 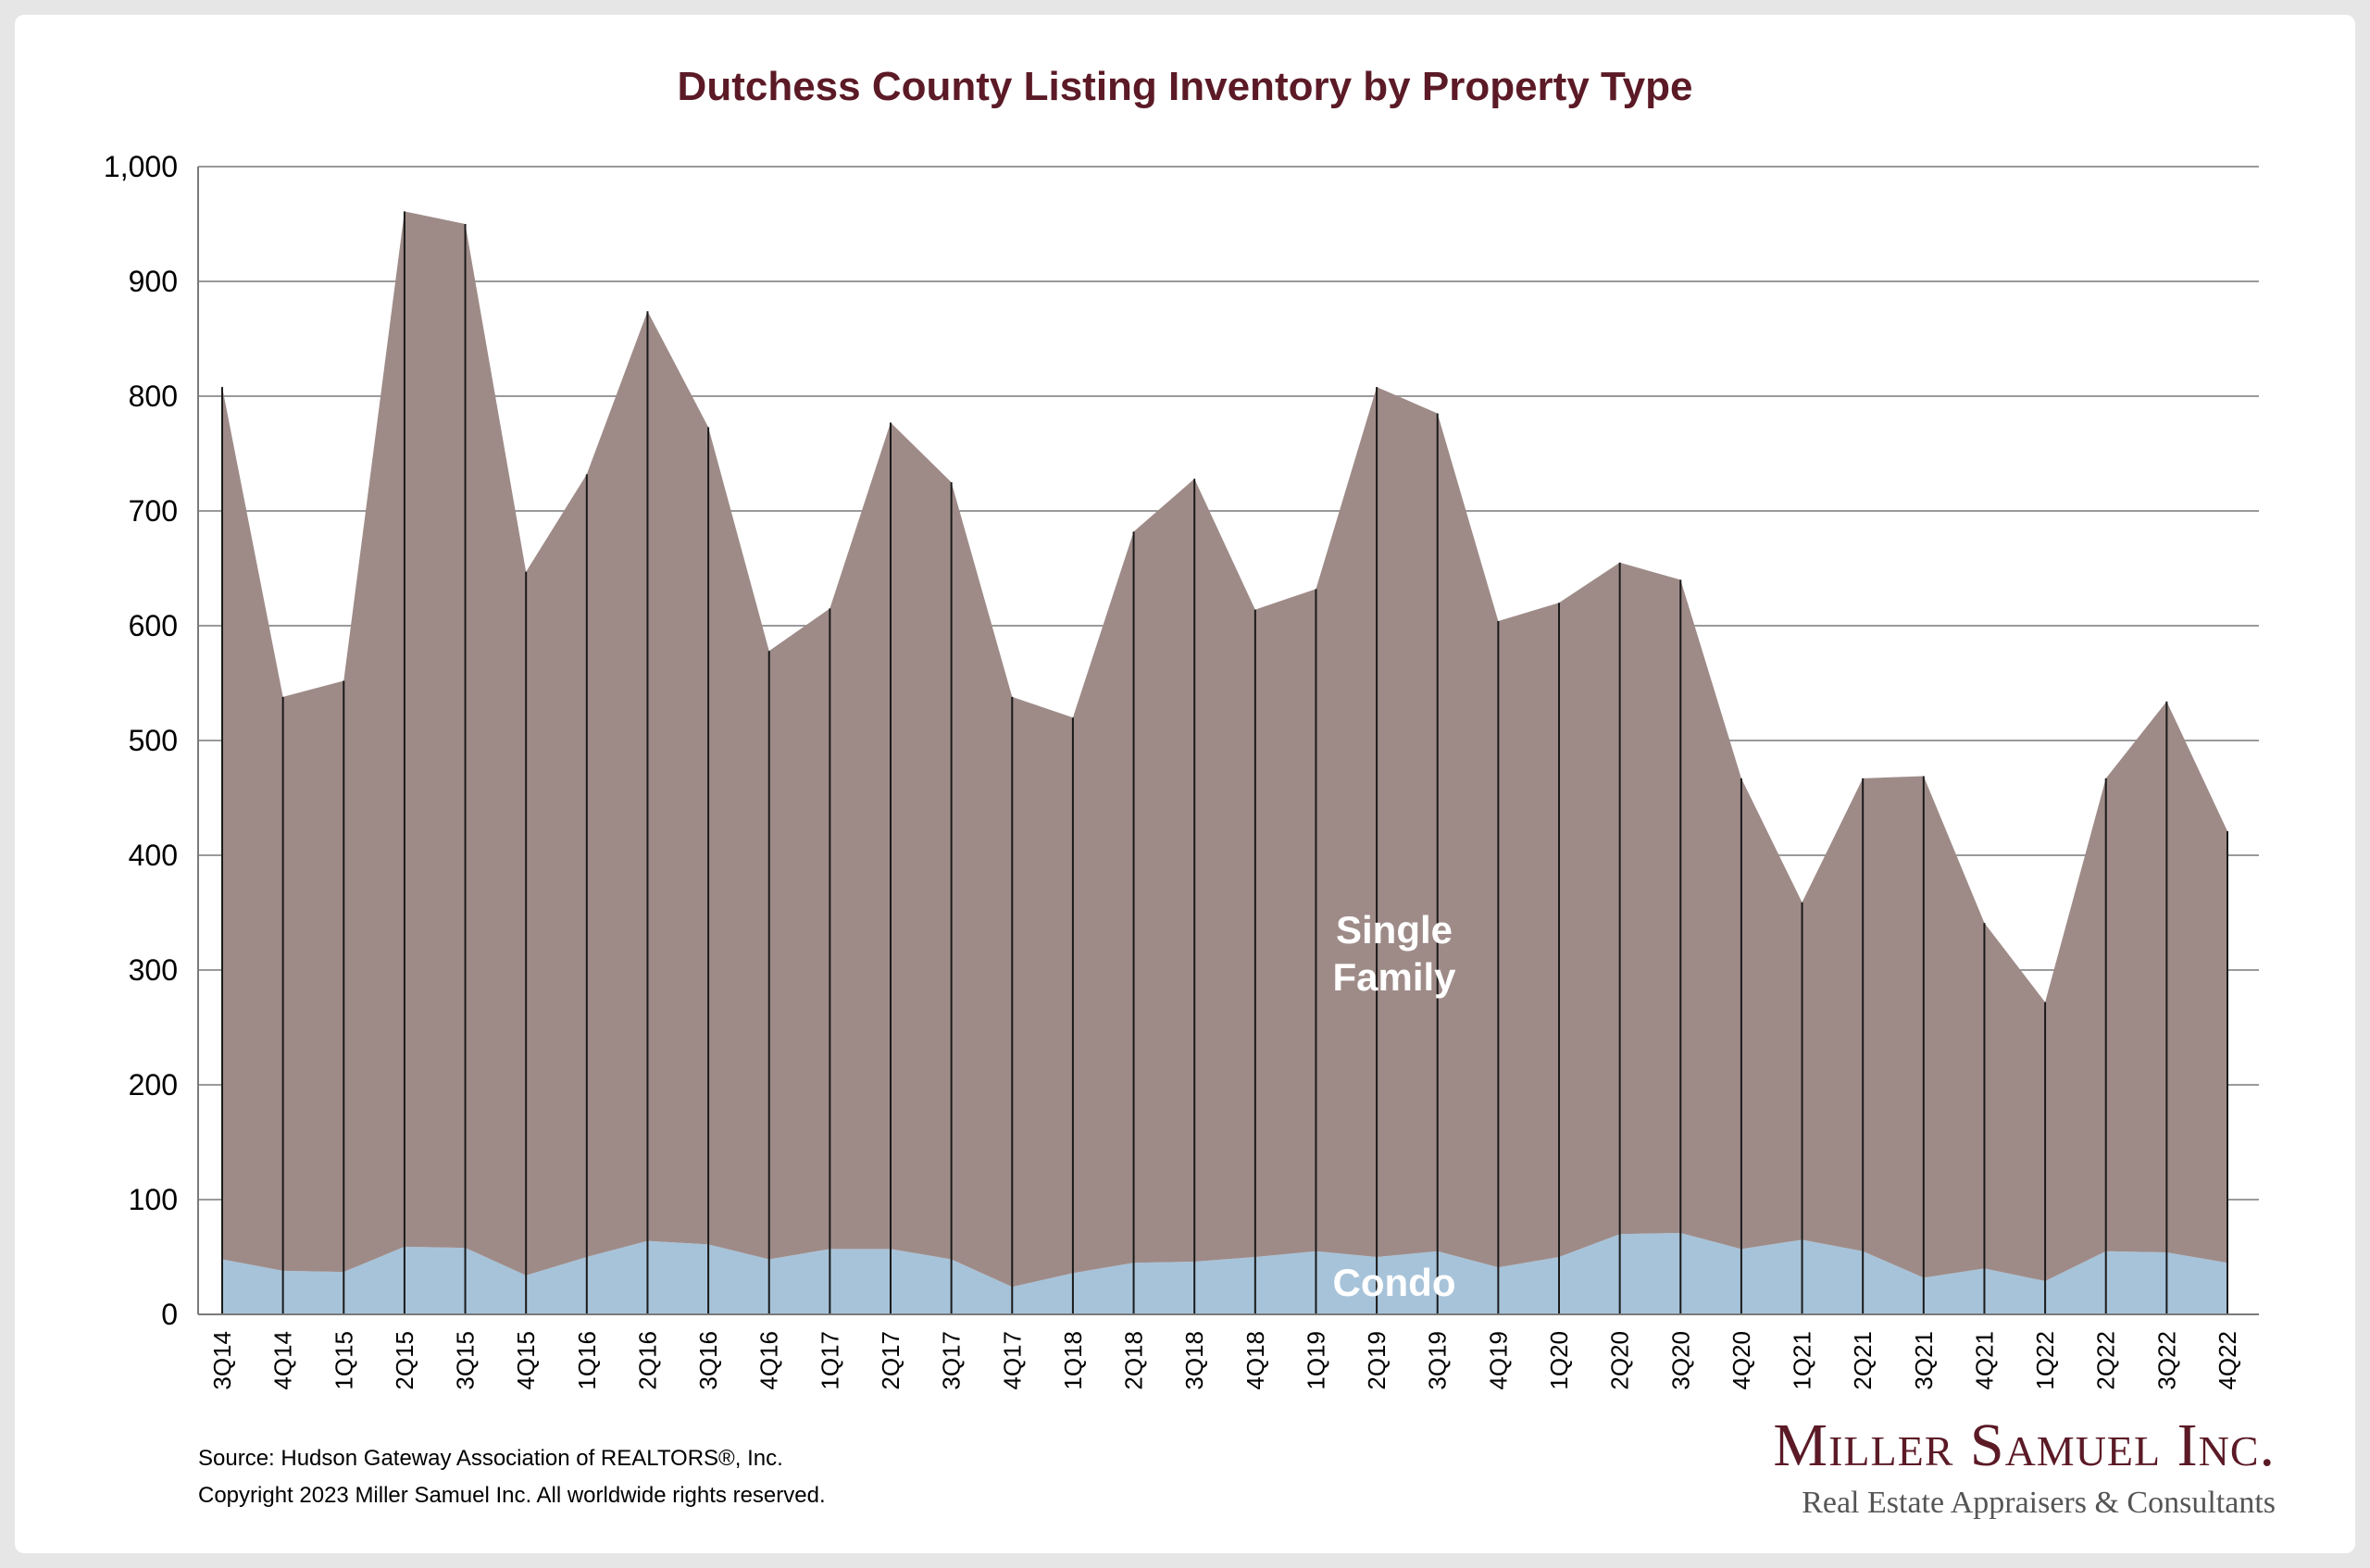 What do you see at coordinates (2045, 1360) in the screenshot?
I see `x-tick-label: 1Q22` at bounding box center [2045, 1360].